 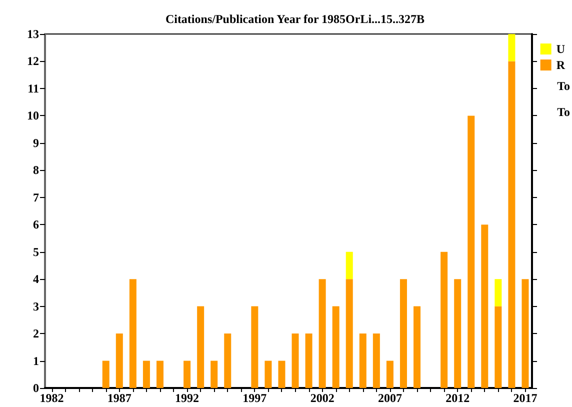 I want to click on y-tick-label: 12, so click(x=33, y=61).